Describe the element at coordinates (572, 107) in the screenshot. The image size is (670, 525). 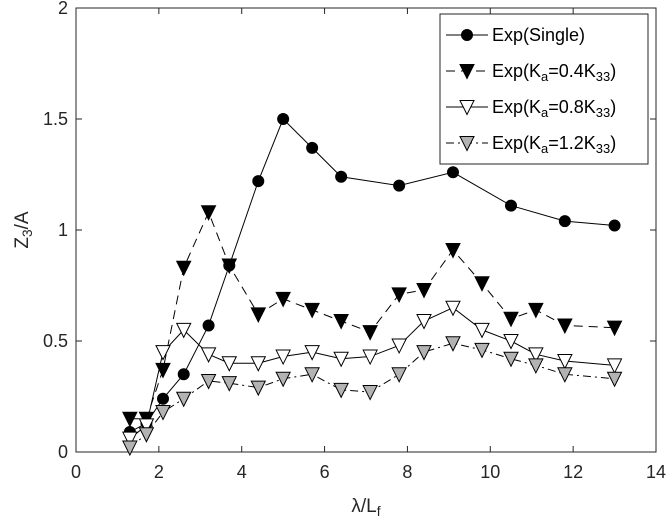
I see `text-run: =0.8K` at that location.